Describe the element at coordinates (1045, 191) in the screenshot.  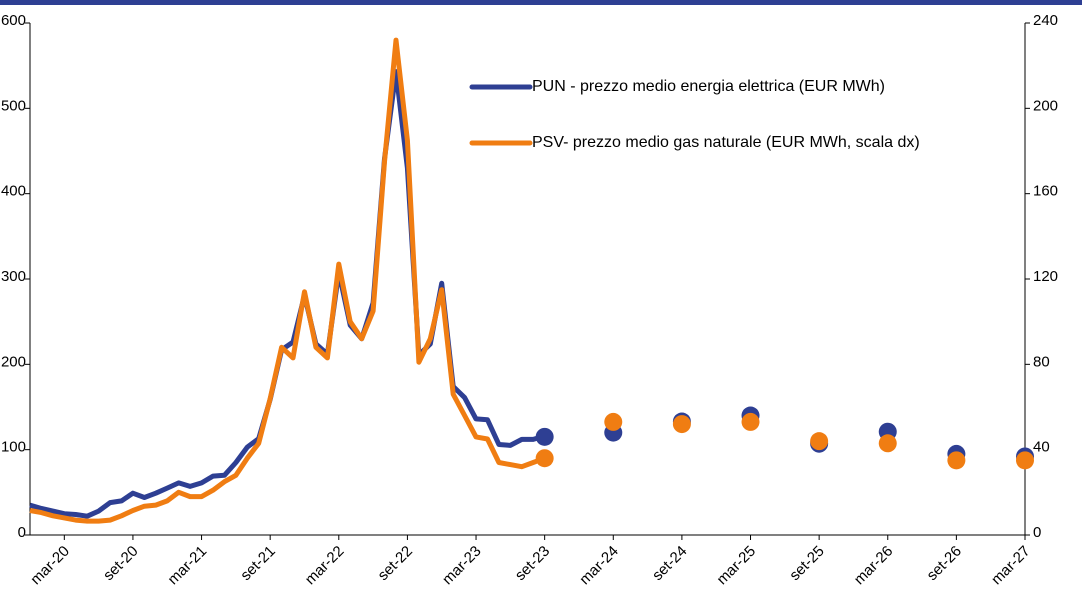
I see `y2-tick-label: 160` at that location.